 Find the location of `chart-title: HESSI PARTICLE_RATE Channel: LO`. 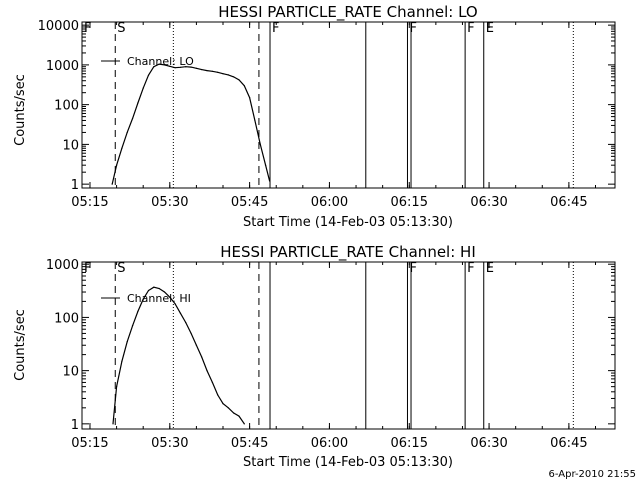

chart-title: HESSI PARTICLE_RATE Channel: LO is located at coordinates (347, 12).